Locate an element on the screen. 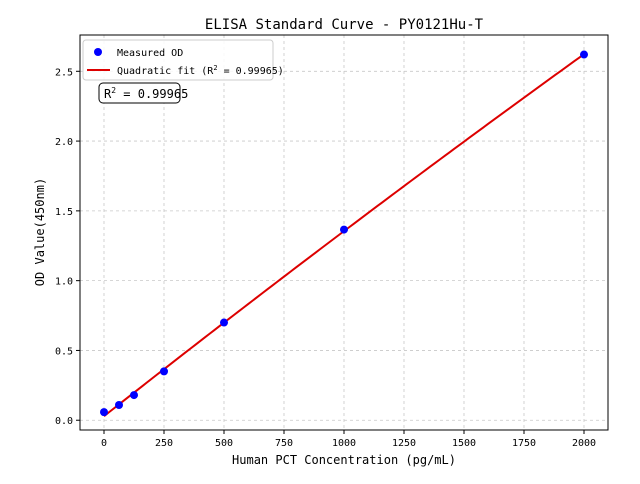 This screenshot has height=484, width=640. y-tick-label: 2.0 is located at coordinates (64, 142).